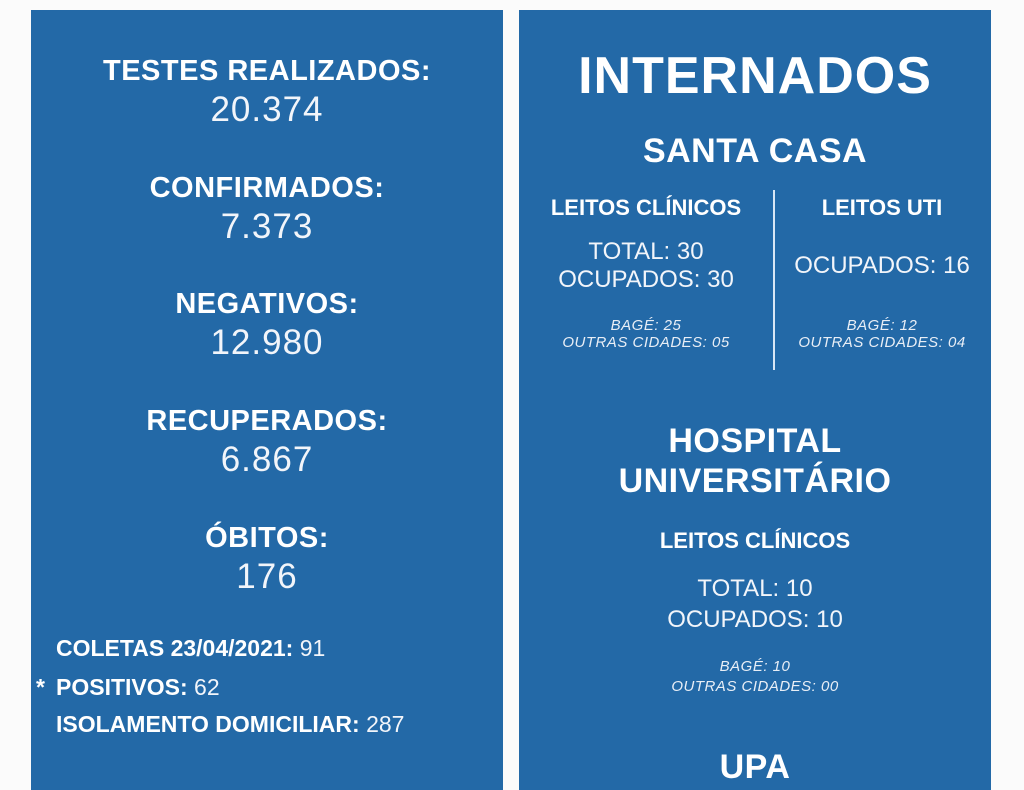 This screenshot has height=790, width=1024. What do you see at coordinates (774, 280) in the screenshot?
I see `column-divider` at bounding box center [774, 280].